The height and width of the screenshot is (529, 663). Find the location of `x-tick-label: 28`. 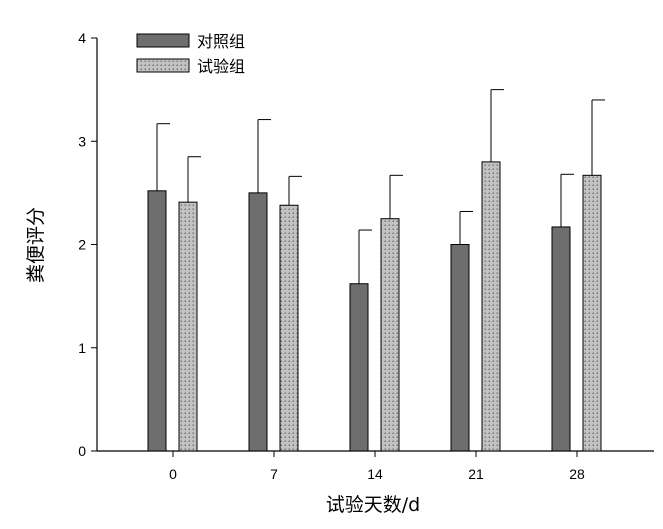

x-tick-label: 28 is located at coordinates (577, 474).